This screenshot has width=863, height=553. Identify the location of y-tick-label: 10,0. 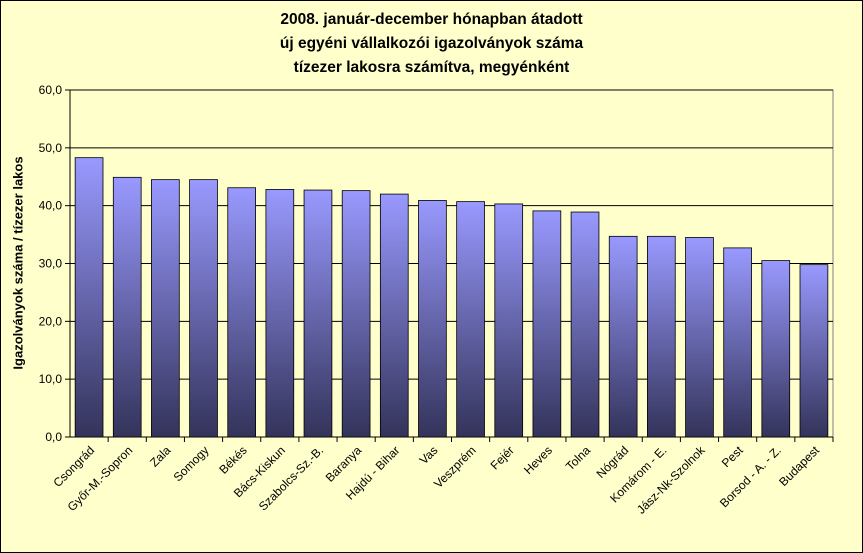
(51, 379).